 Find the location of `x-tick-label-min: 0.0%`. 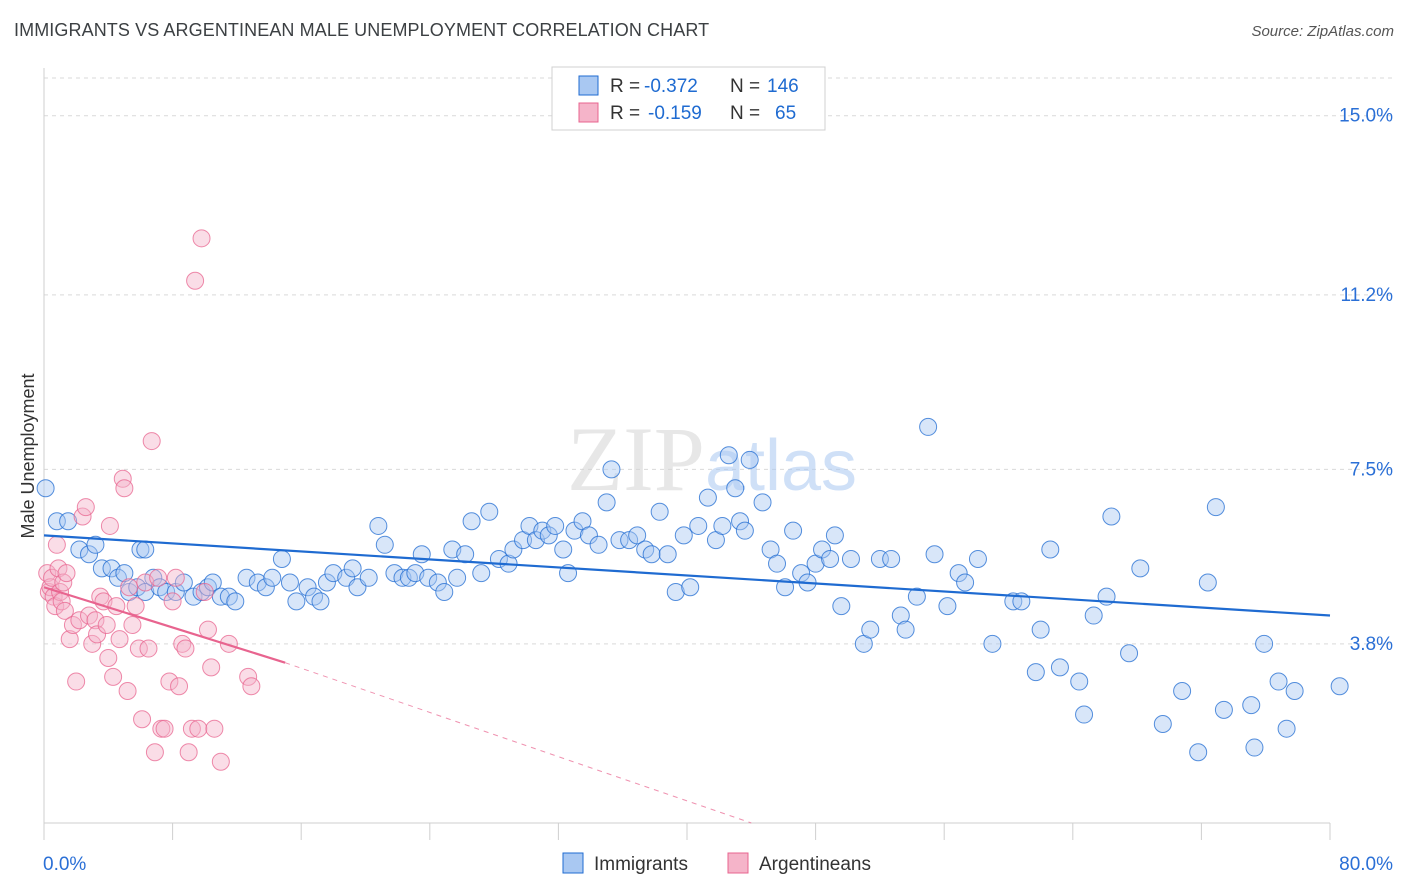

x-tick-label-min: 0.0% is located at coordinates (64, 864).